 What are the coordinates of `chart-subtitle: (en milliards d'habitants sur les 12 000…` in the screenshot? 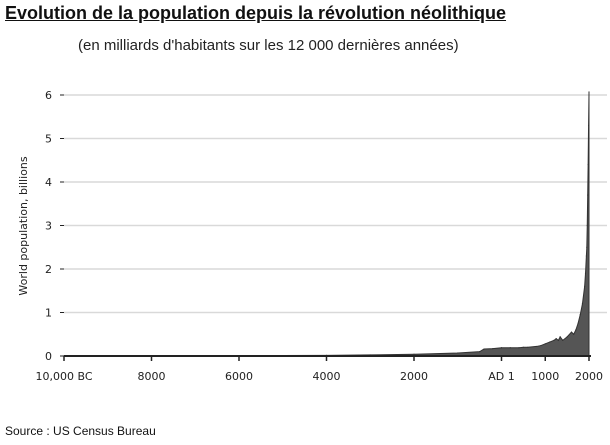 It's located at (268, 45).